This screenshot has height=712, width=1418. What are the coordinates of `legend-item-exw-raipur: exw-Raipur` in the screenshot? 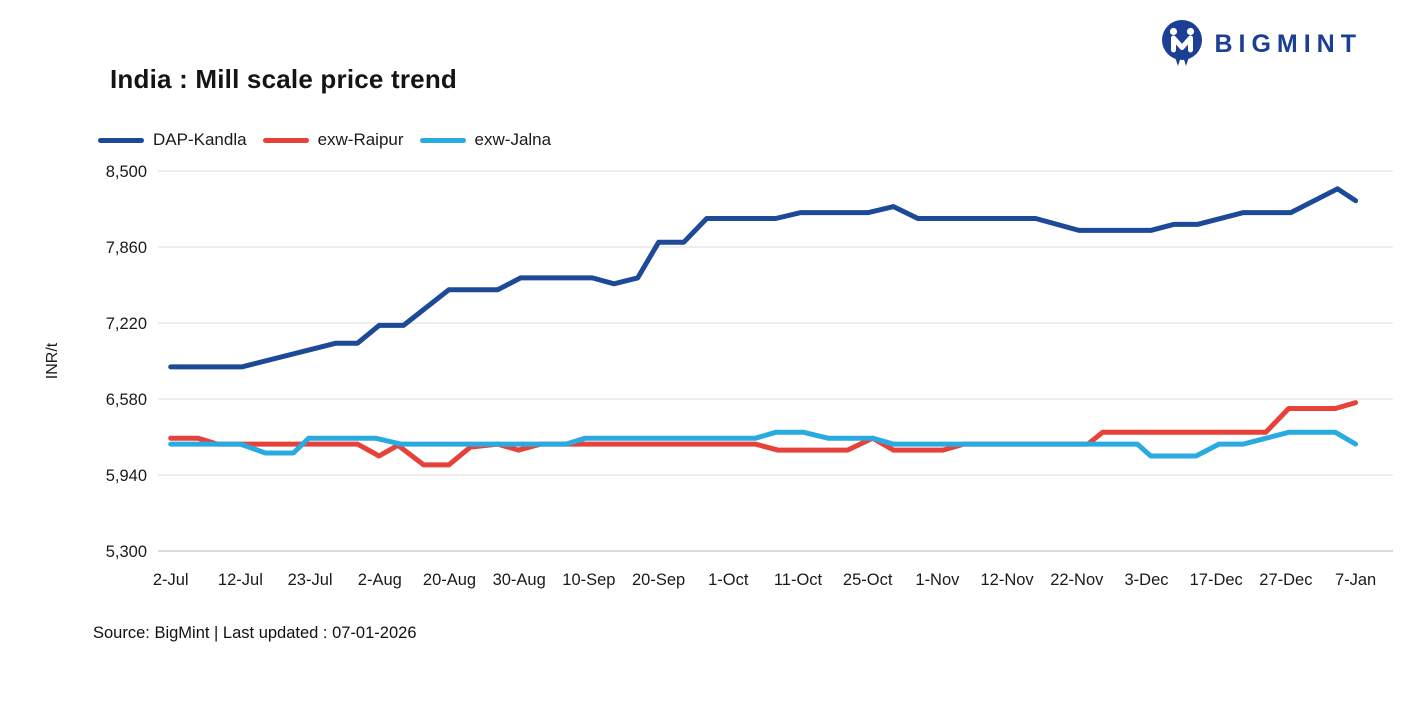 It's located at (333, 140).